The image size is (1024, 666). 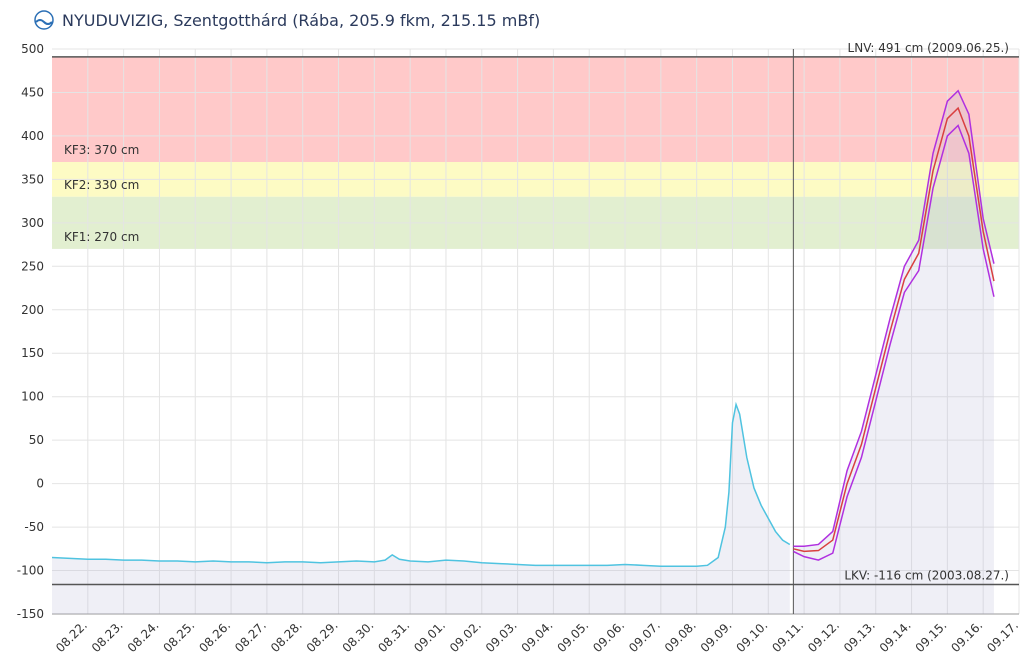 I want to click on y-tick-label: 250, so click(x=32, y=266).